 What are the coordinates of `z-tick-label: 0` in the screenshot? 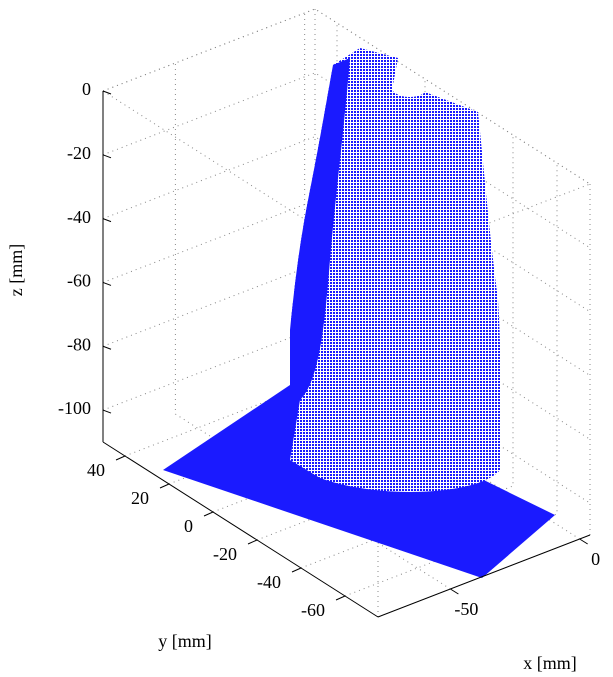 It's located at (86, 89).